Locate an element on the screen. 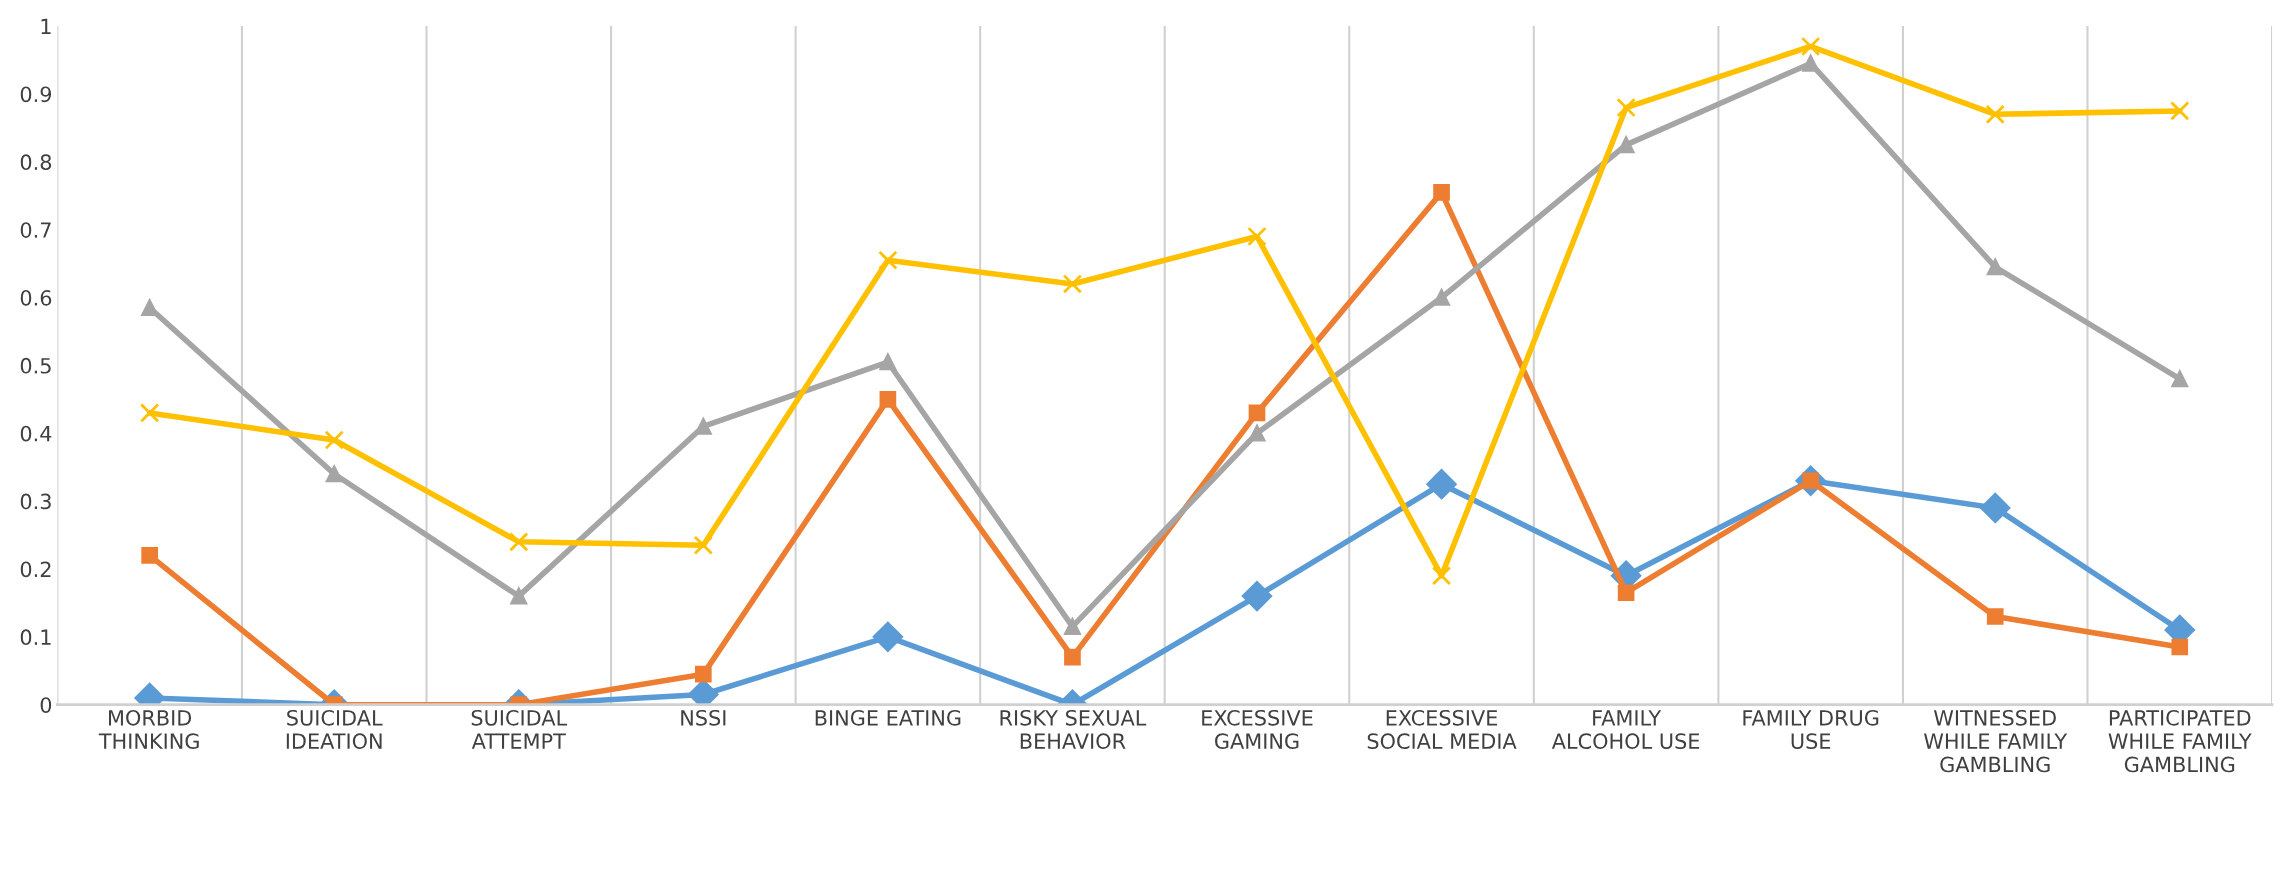  y-tick-label: 1 is located at coordinates (46, 26).